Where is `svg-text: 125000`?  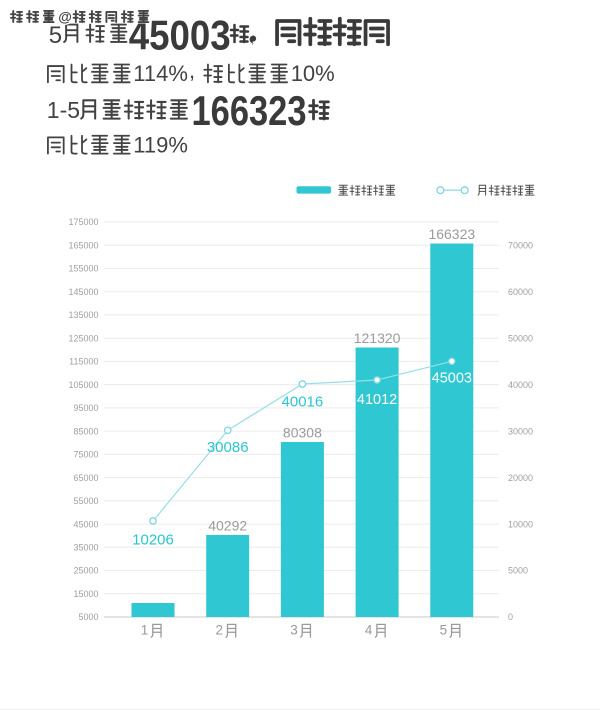
svg-text: 125000 is located at coordinates (83, 338).